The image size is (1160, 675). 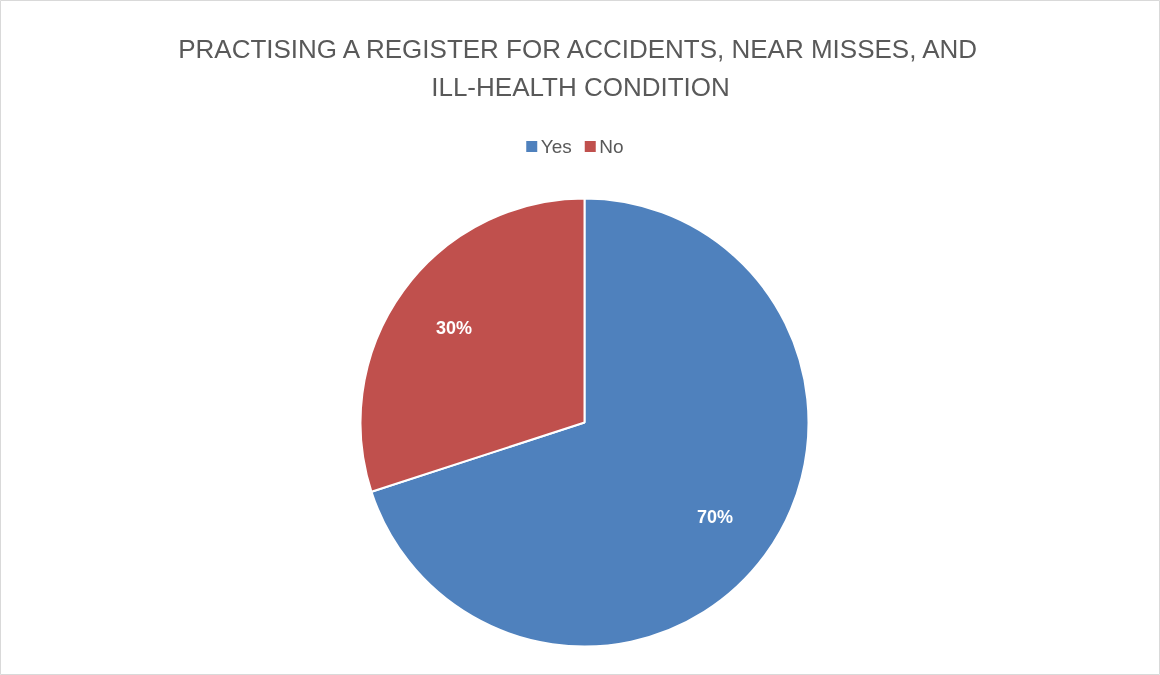 I want to click on legend-label: Yes, so click(x=556, y=146).